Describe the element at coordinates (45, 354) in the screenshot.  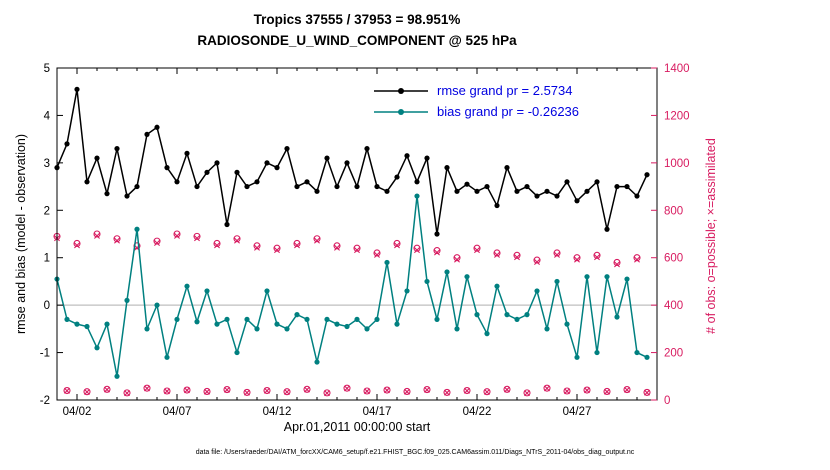
I see `svg-text: -1` at that location.